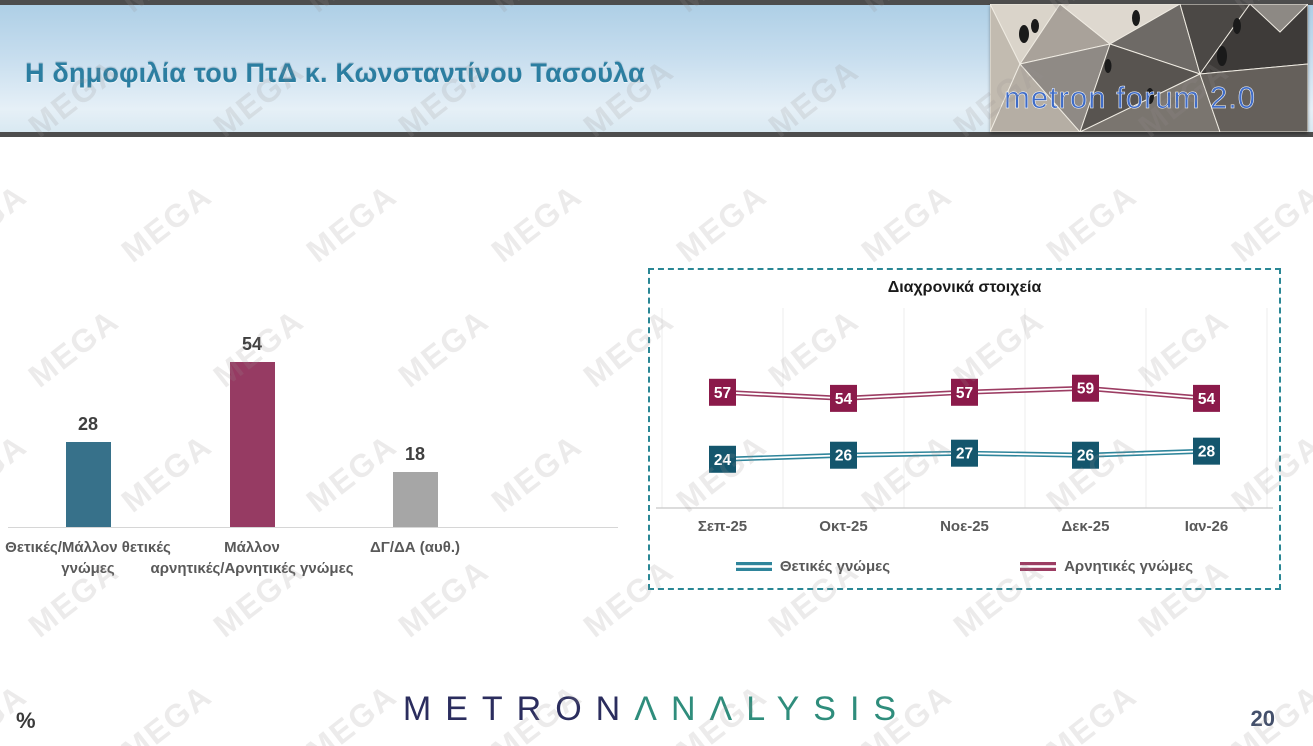 This screenshot has width=1313, height=746. I want to click on bar-category-label: ΔΓ/ΔΑ (αυθ.), so click(415, 547).